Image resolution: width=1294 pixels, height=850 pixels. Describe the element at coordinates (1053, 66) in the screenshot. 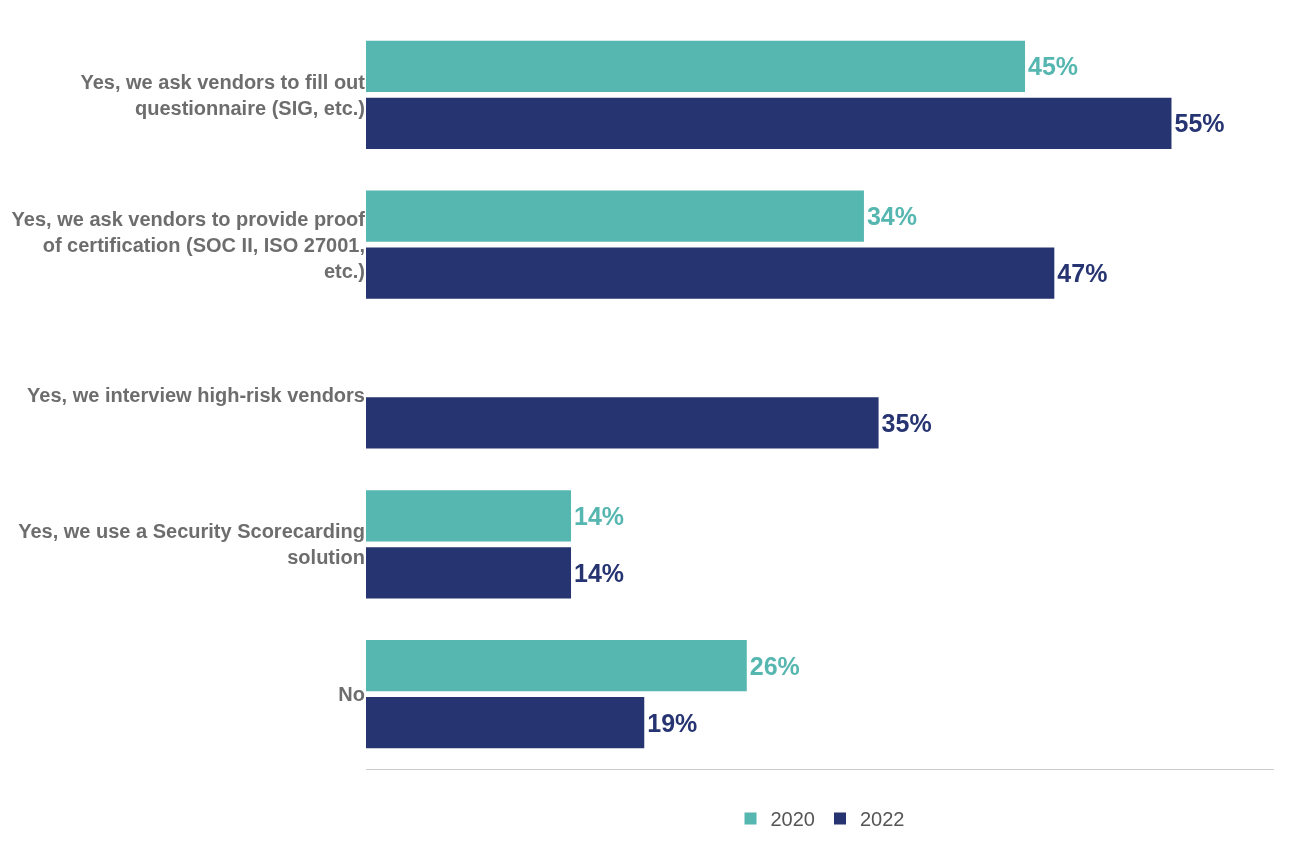

I see `data-label: 45%` at that location.